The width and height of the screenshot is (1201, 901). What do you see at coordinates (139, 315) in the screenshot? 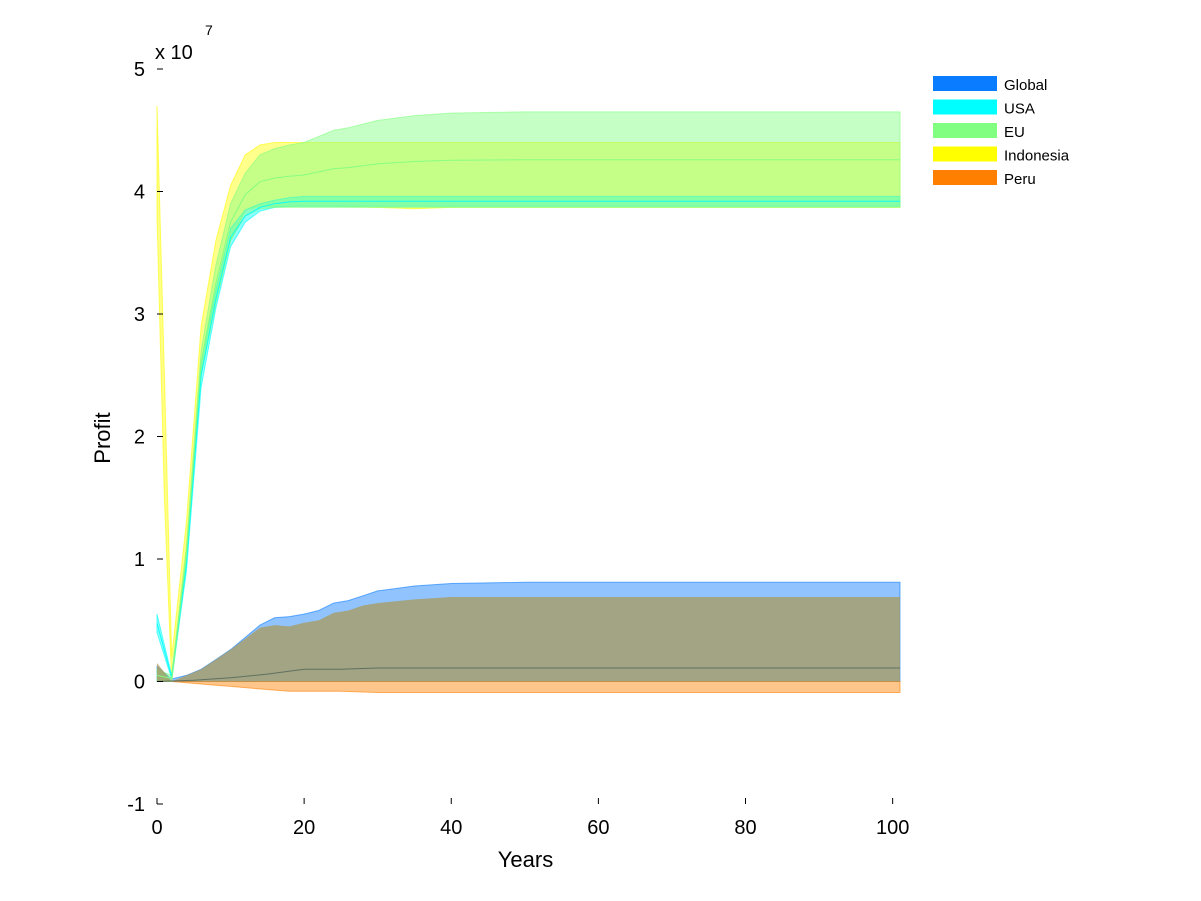
I see `y-tick-label: 3` at bounding box center [139, 315].